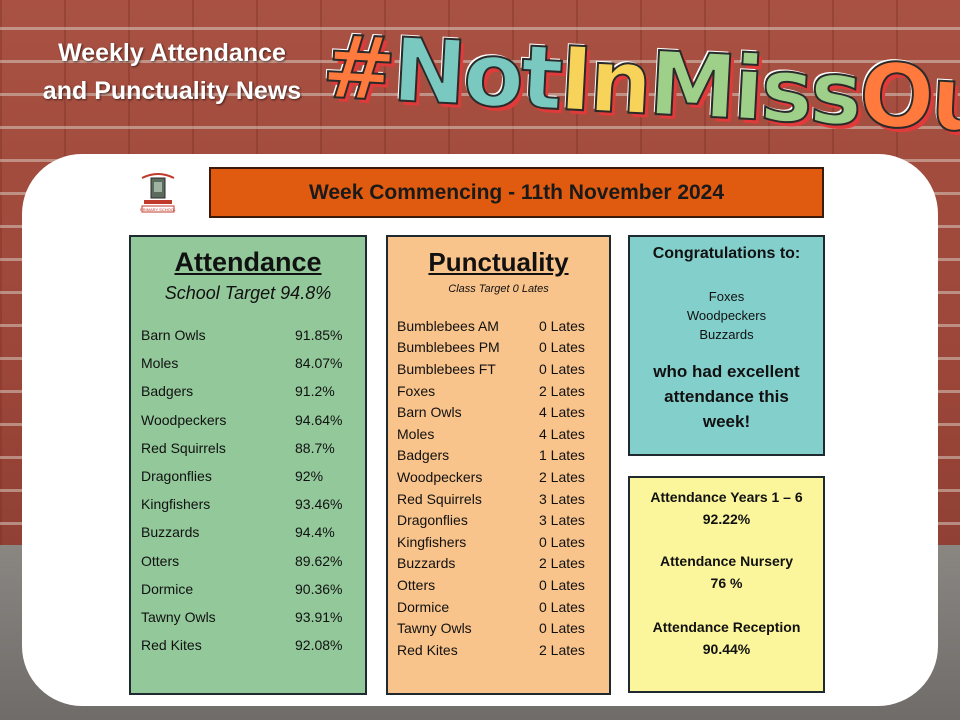  Describe the element at coordinates (726, 315) in the screenshot. I see `congratulations-names: Foxes Woodpeckers Buzzards` at that location.